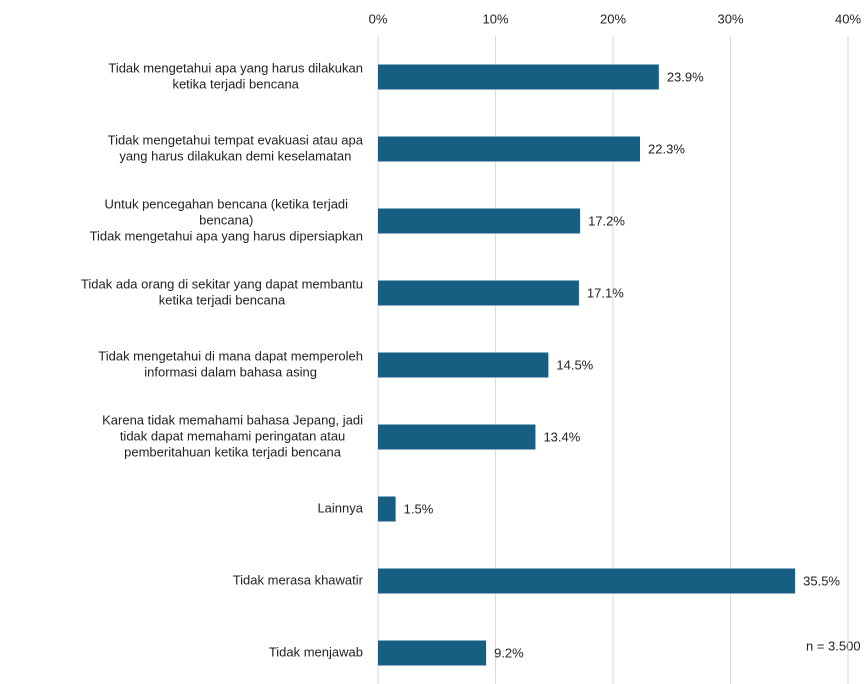 Image resolution: width=867 pixels, height=684 pixels. I want to click on value-label: 35.5%, so click(821, 580).